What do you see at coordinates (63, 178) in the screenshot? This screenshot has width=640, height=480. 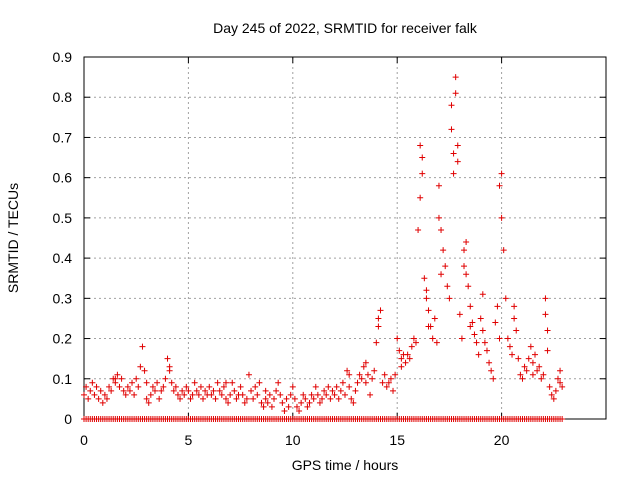 I see `y-tick-label: 0.6` at bounding box center [63, 178].